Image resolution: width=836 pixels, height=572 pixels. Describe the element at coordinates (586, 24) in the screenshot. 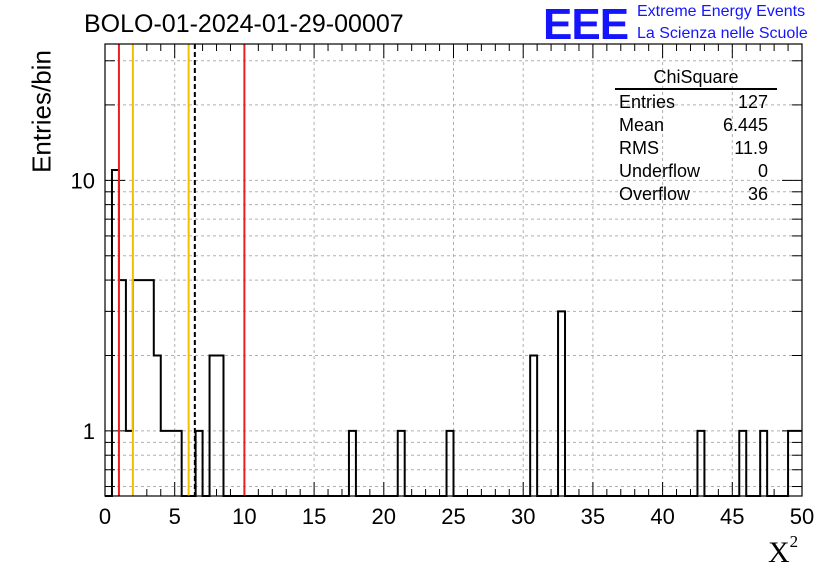

I see `eee-logo: EEE` at that location.